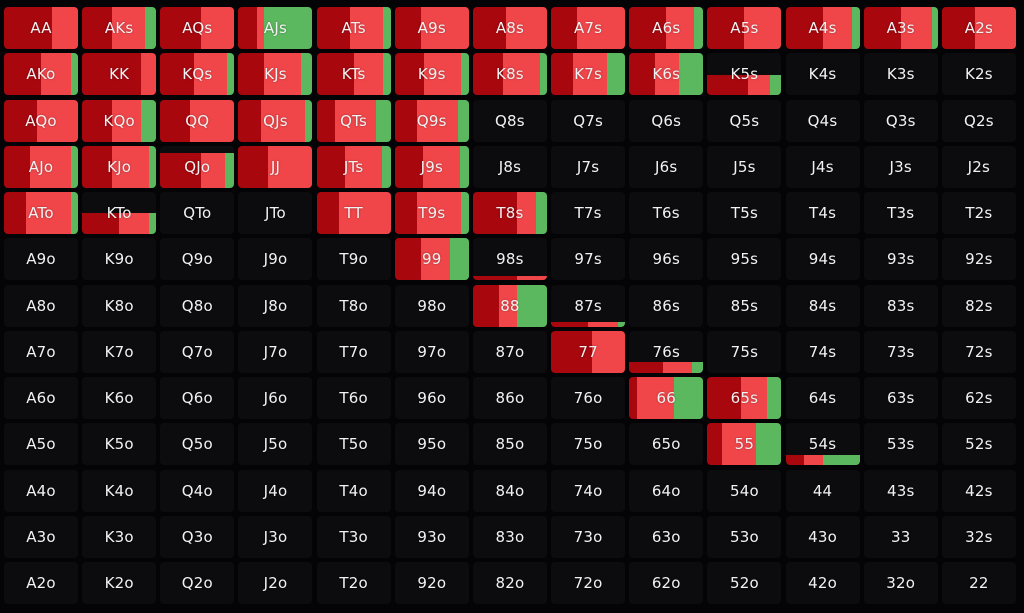 Image resolution: width=1024 pixels, height=613 pixels. Describe the element at coordinates (275, 444) in the screenshot. I see `hand-cell-j5o: J5o` at that location.